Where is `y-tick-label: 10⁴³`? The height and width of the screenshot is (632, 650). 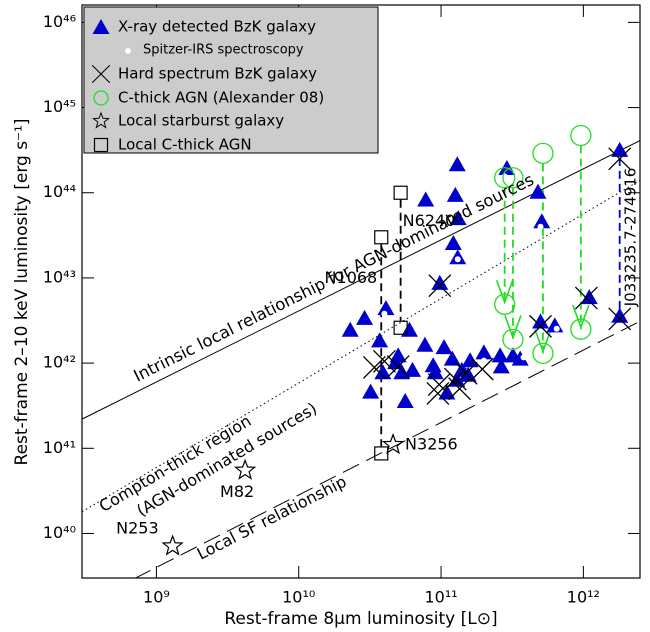 y-tick-label: 10⁴³ is located at coordinates (59, 276).